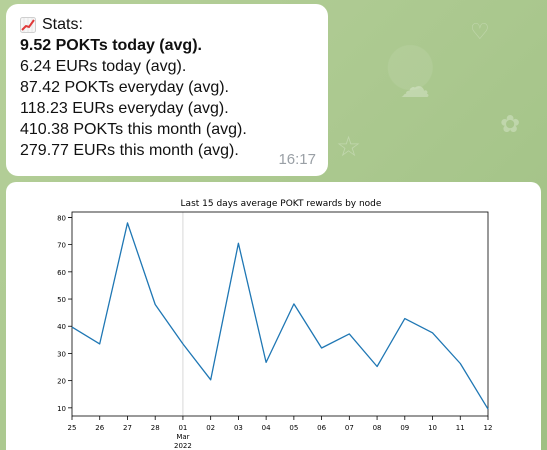 The width and height of the screenshot is (547, 450). What do you see at coordinates (238, 428) in the screenshot?
I see `x-tick-label: 03` at bounding box center [238, 428].